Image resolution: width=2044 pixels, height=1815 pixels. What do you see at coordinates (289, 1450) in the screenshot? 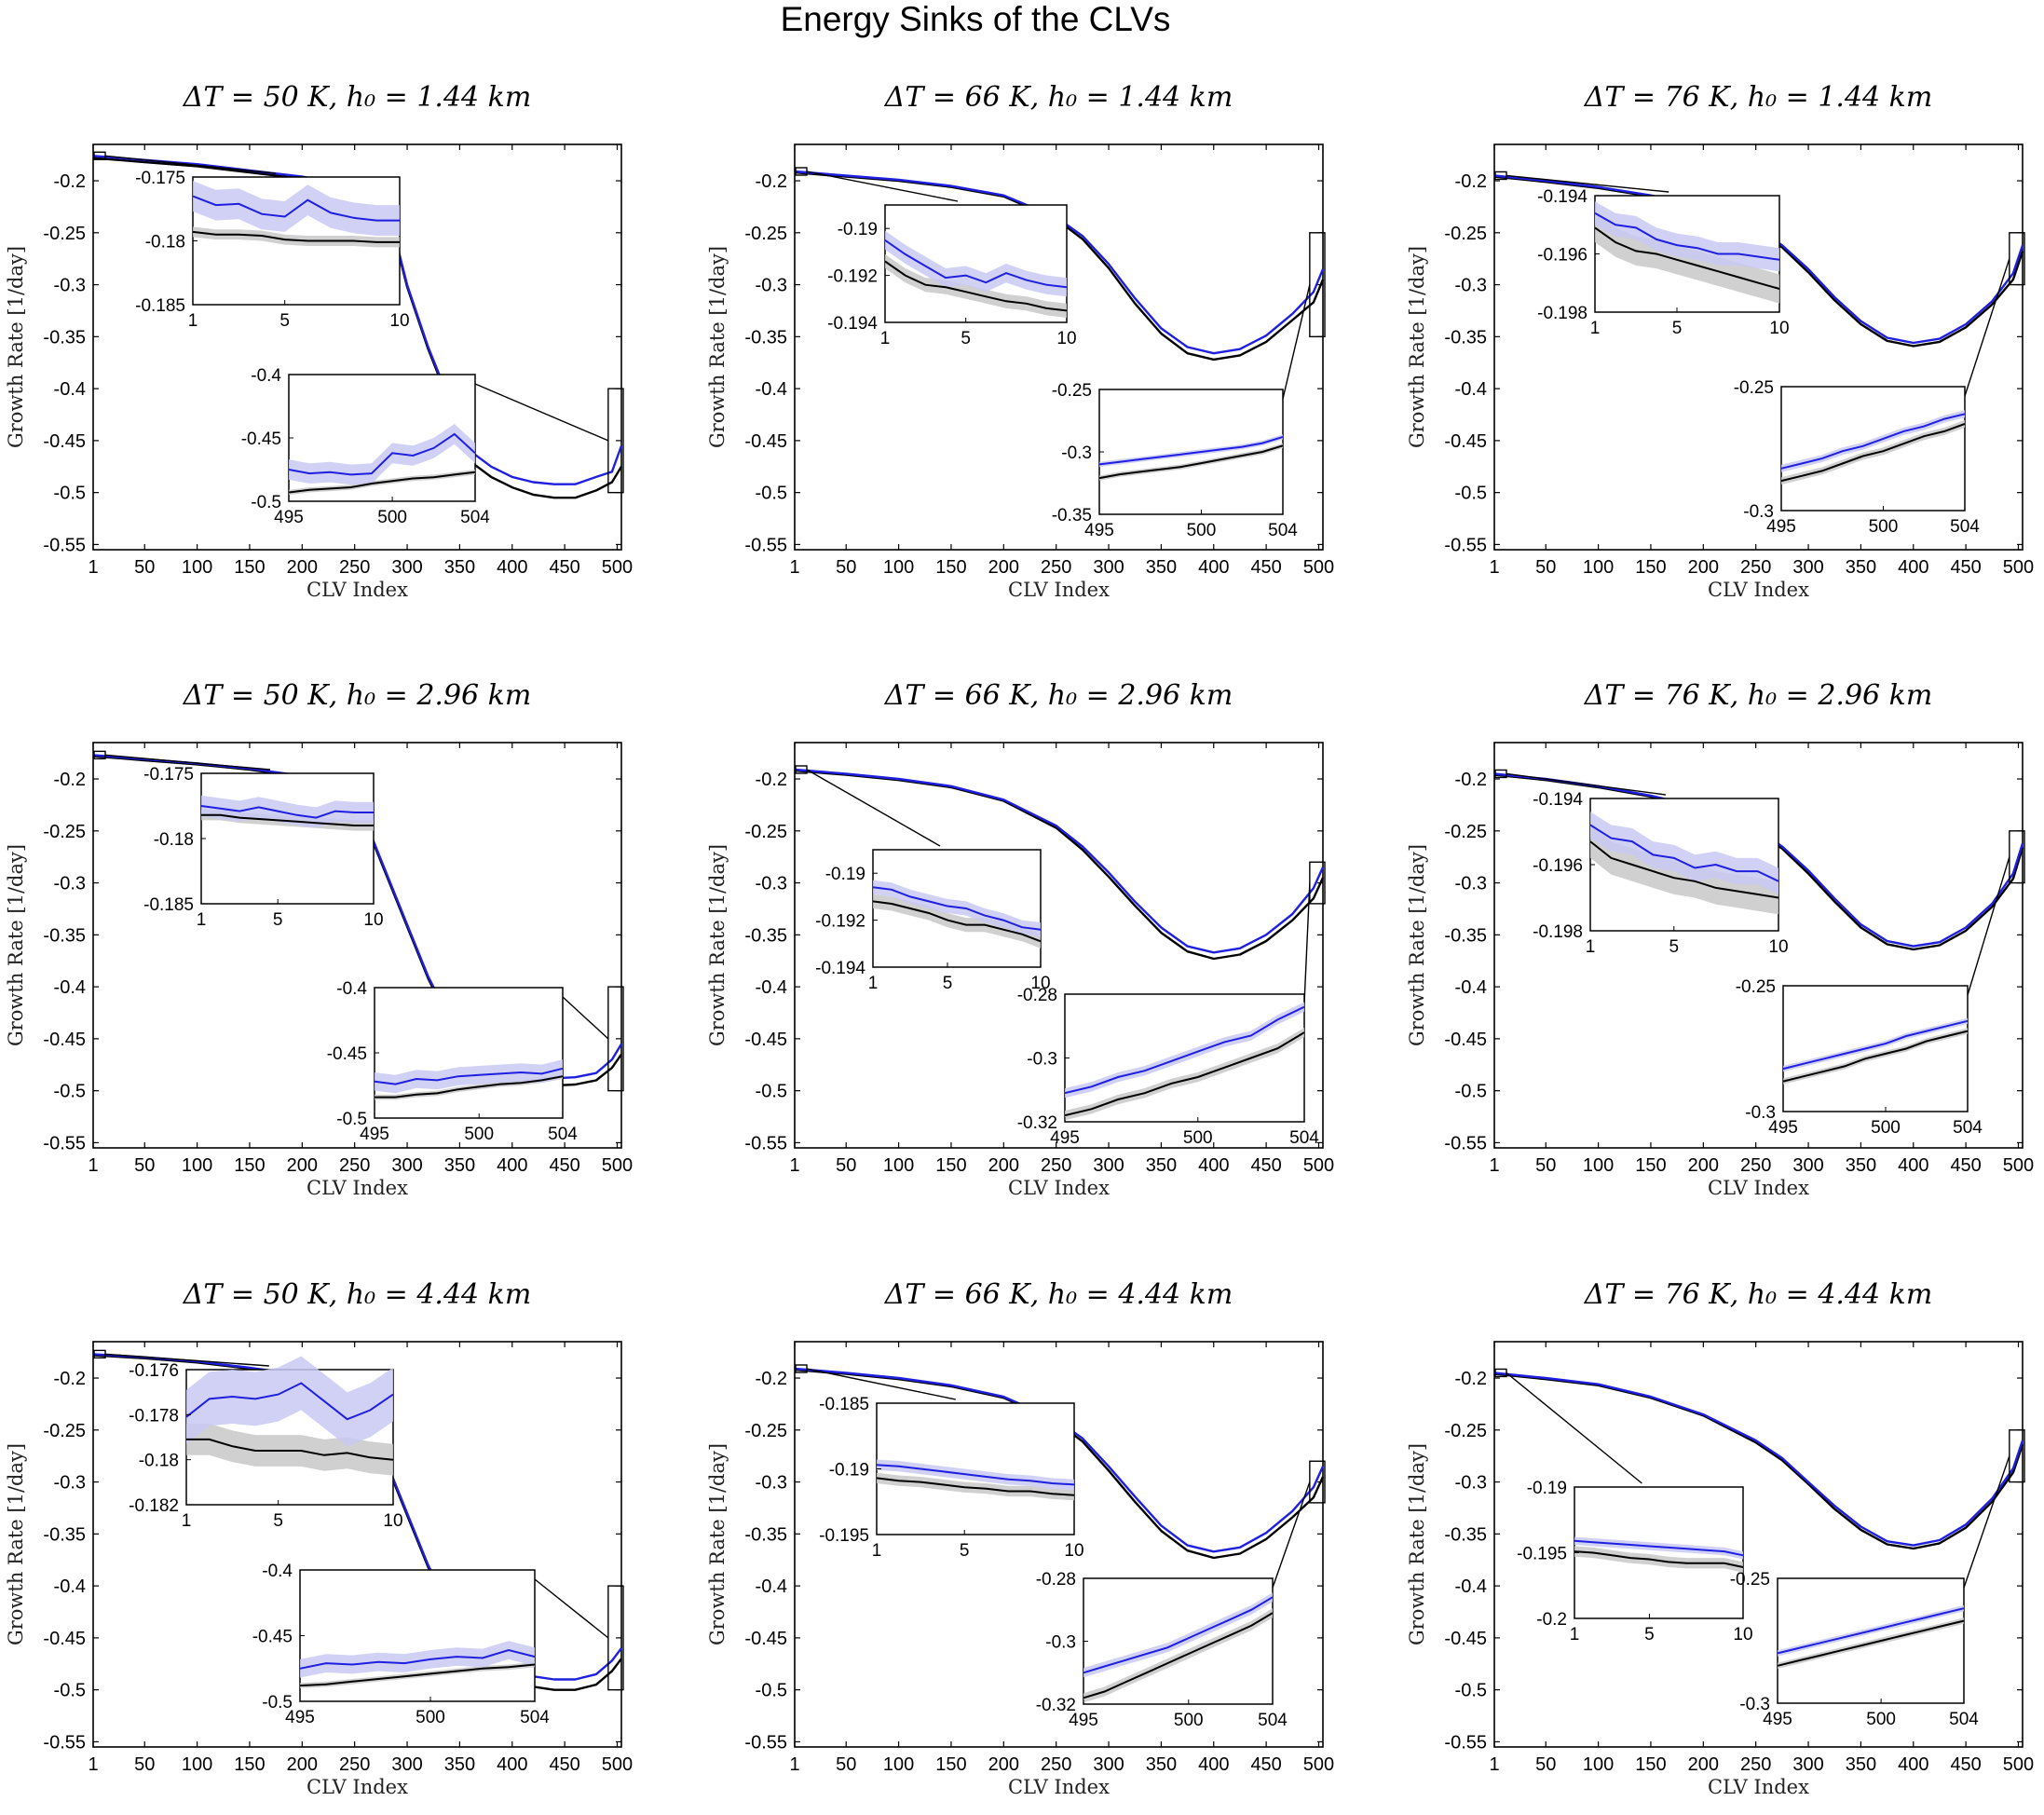
I see `black-inset-band` at bounding box center [289, 1450].